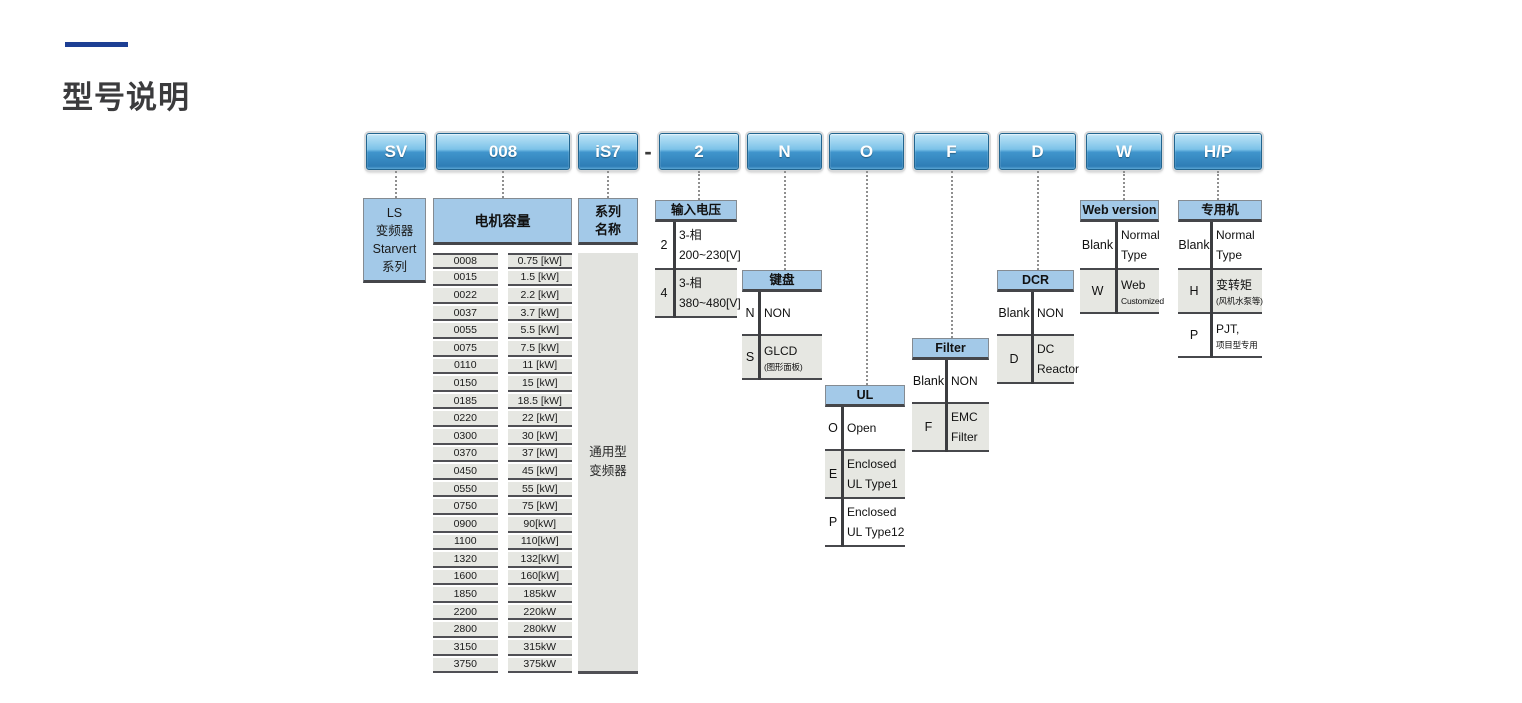  What do you see at coordinates (465, 454) in the screenshot?
I see `motor-code-cell: 0370` at bounding box center [465, 454].